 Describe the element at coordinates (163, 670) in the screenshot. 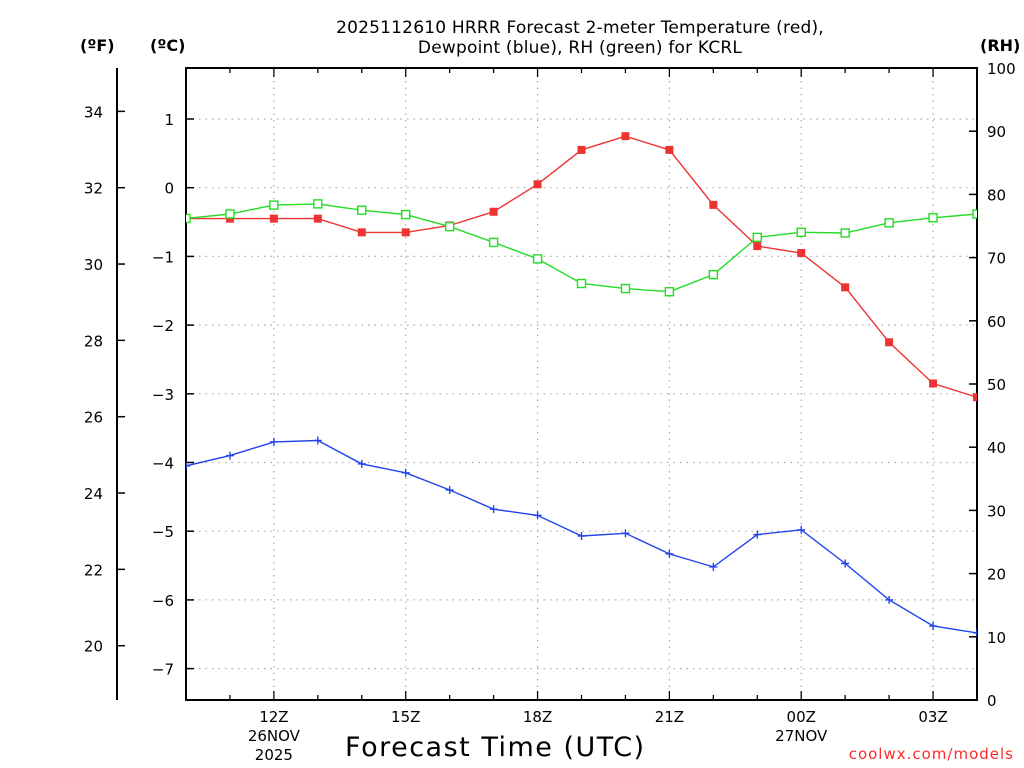

I see `celsius-tick-label: −7` at that location.